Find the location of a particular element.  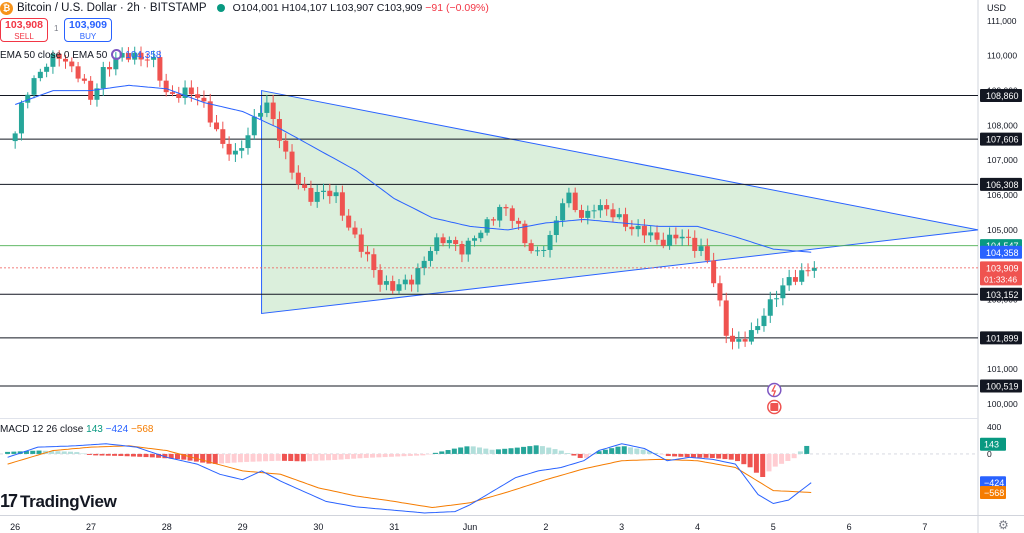

price-tick-label: 105,000 is located at coordinates (1002, 230).